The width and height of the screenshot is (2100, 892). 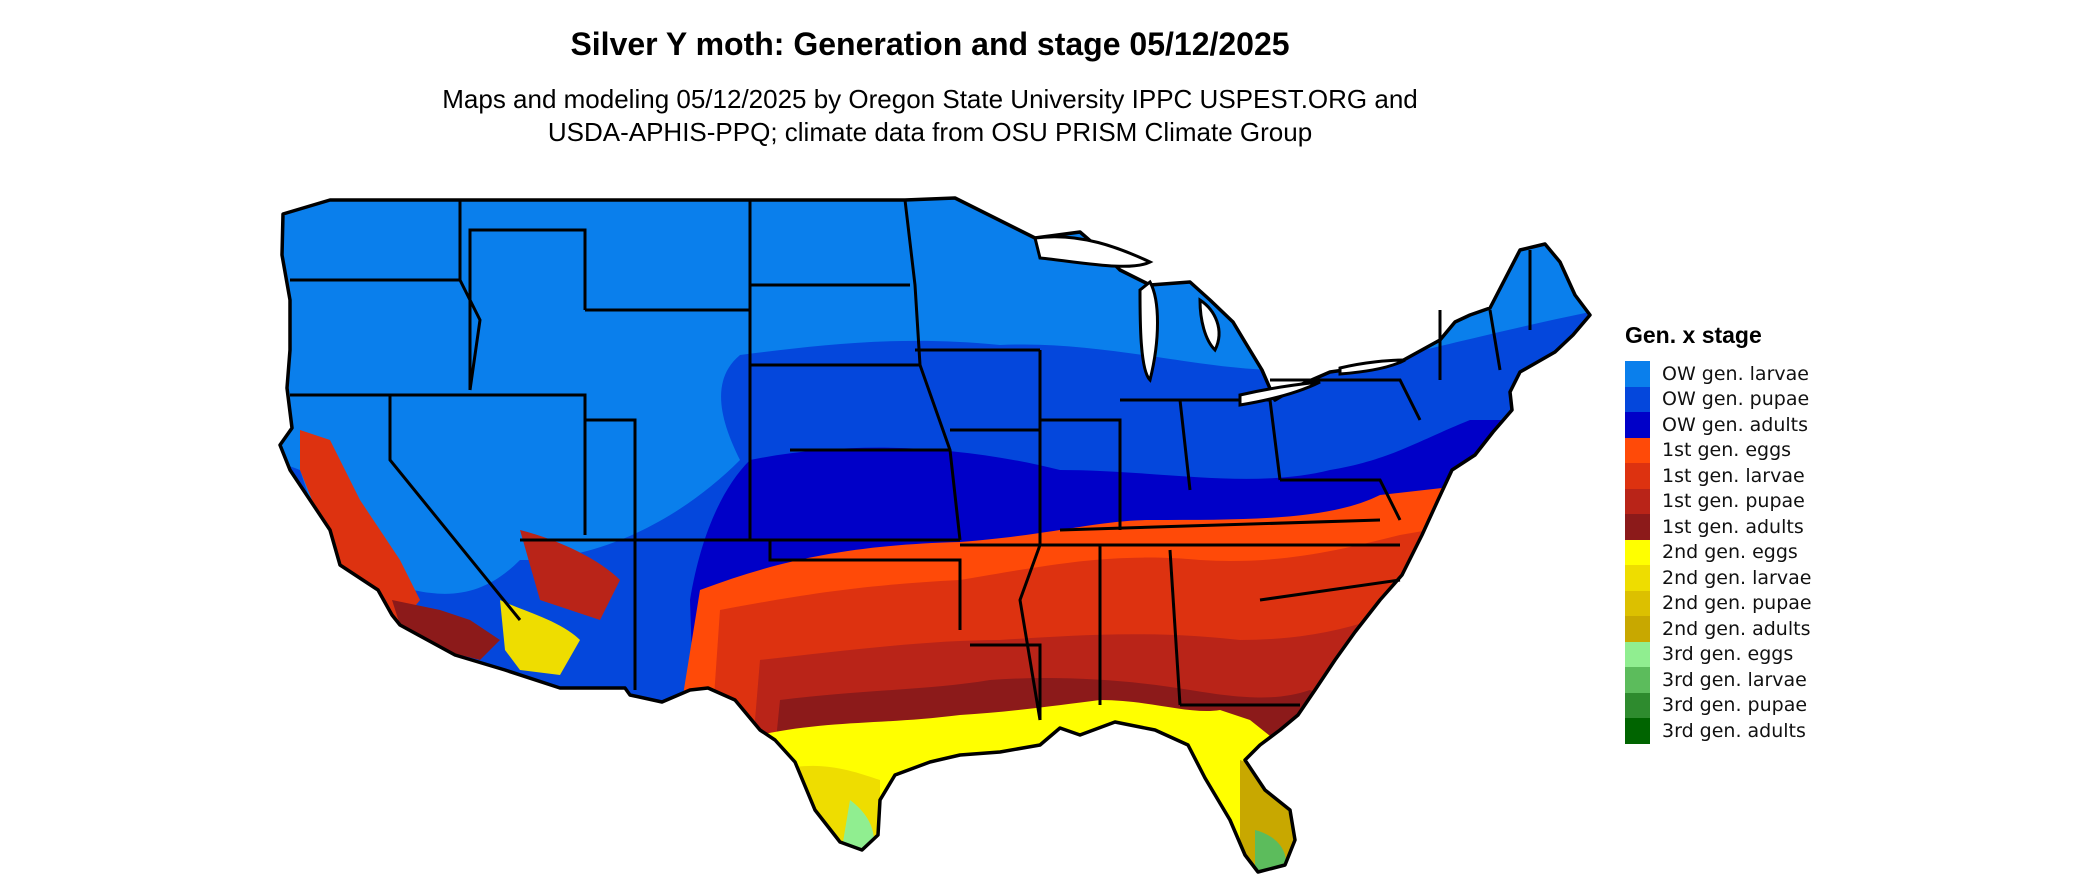 I want to click on legend-item: OW gen. adults, so click(x=1755, y=425).